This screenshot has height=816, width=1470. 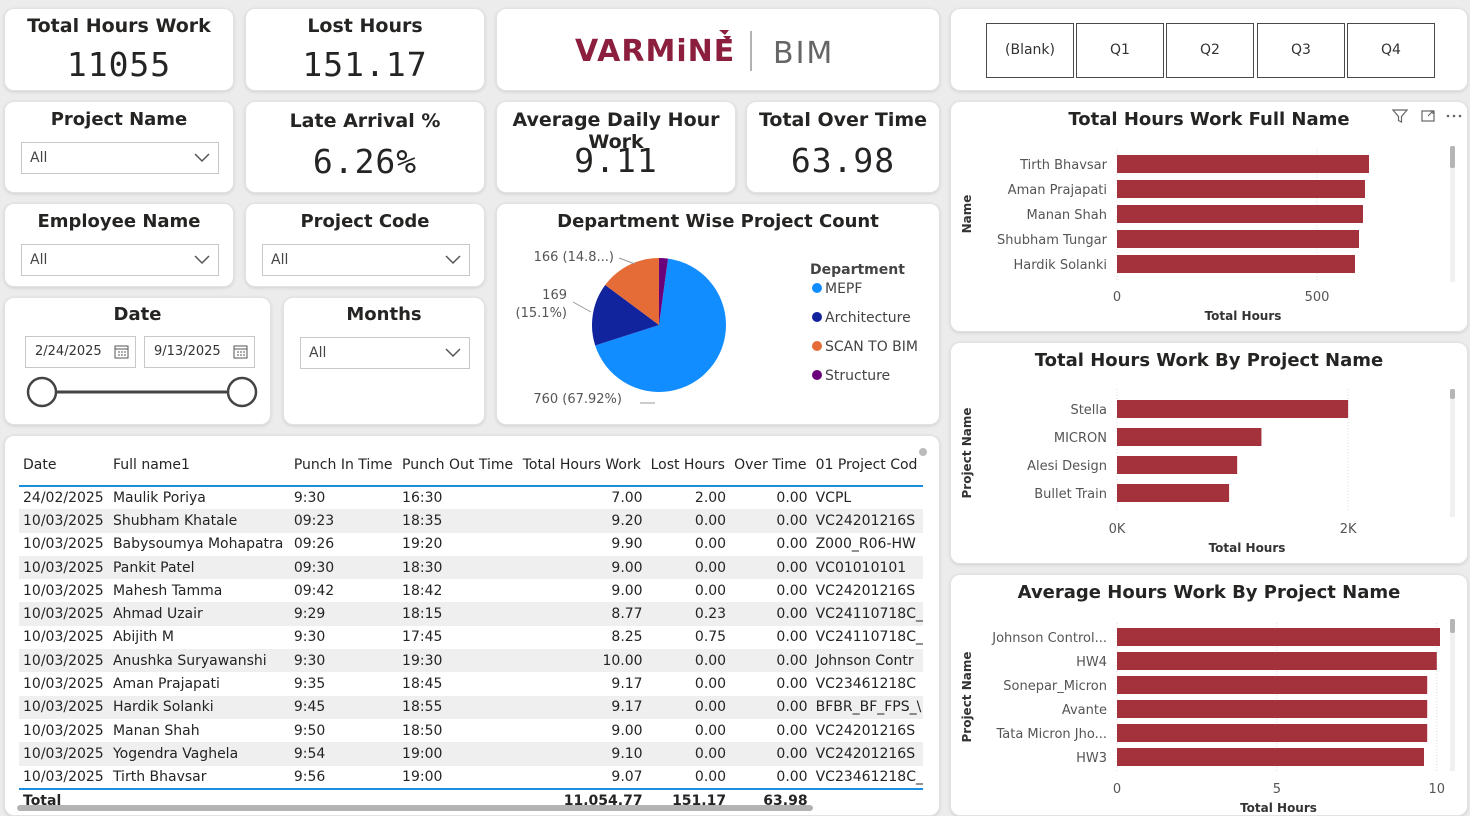 What do you see at coordinates (1452, 394) in the screenshot?
I see `scrollbar-thumb` at bounding box center [1452, 394].